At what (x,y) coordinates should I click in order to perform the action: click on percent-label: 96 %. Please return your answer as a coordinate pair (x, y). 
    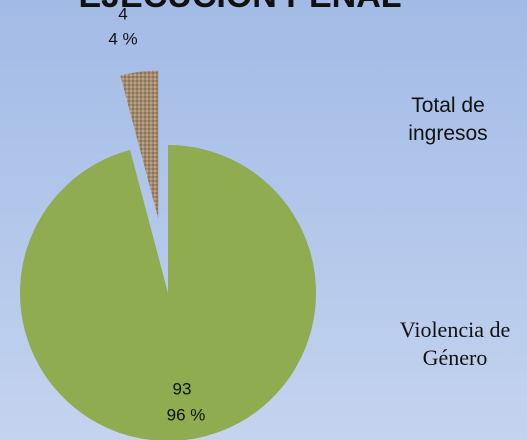
    Looking at the image, I should click on (186, 414).